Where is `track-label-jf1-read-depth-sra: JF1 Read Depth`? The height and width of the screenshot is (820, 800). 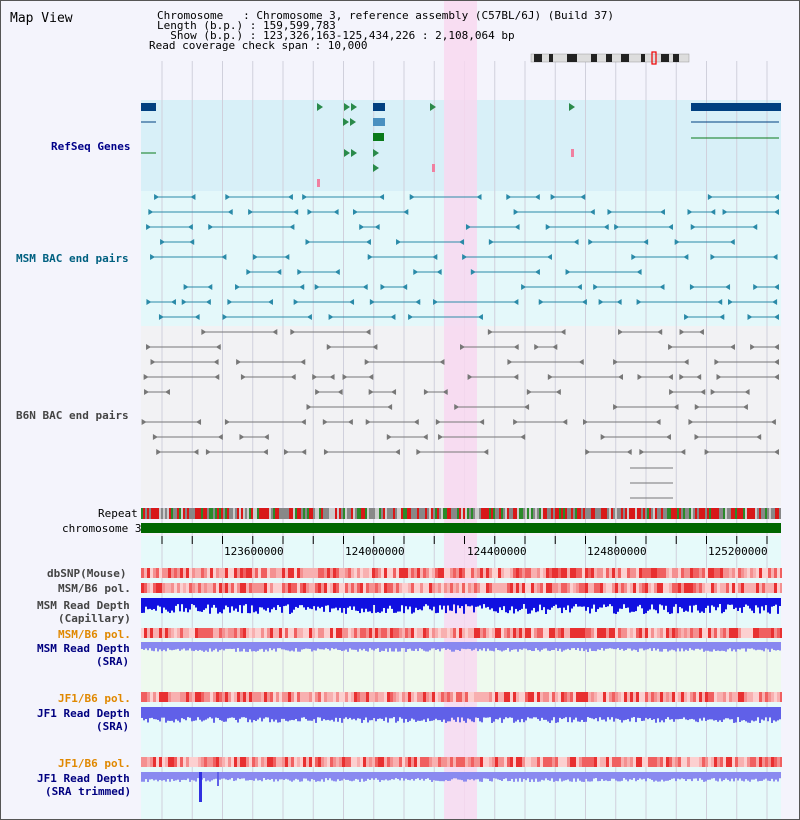 track-label-jf1-read-depth-sra: JF1 Read Depth is located at coordinates (83, 713).